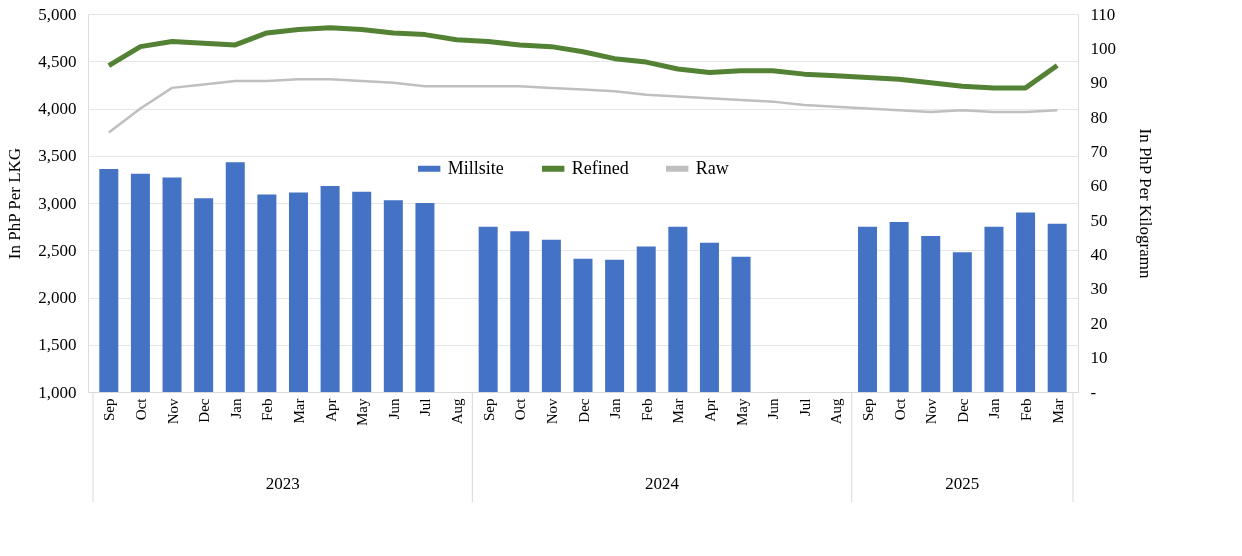 The image size is (1242, 556). Describe the element at coordinates (57, 61) in the screenshot. I see `y-tick-label: 4,500` at that location.